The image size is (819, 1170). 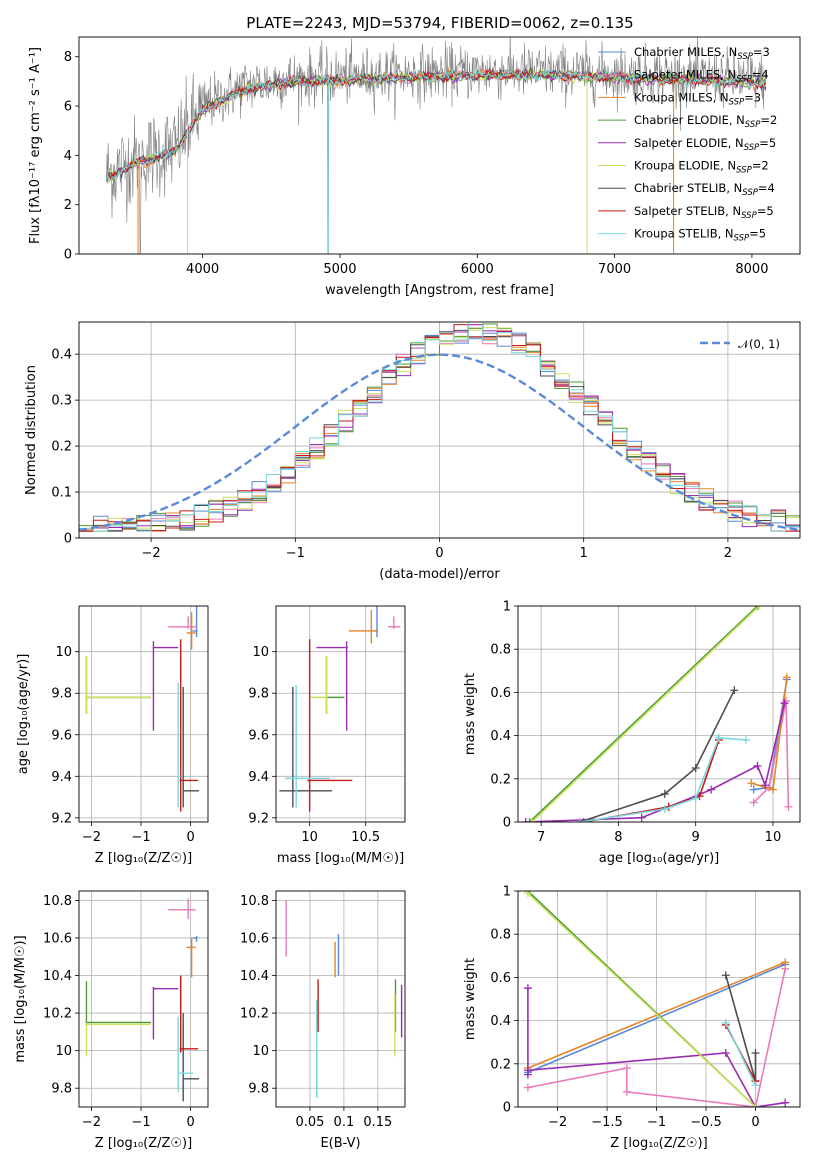 I want to click on legend-label-main: Kroupa STELIB, N, so click(x=684, y=234).